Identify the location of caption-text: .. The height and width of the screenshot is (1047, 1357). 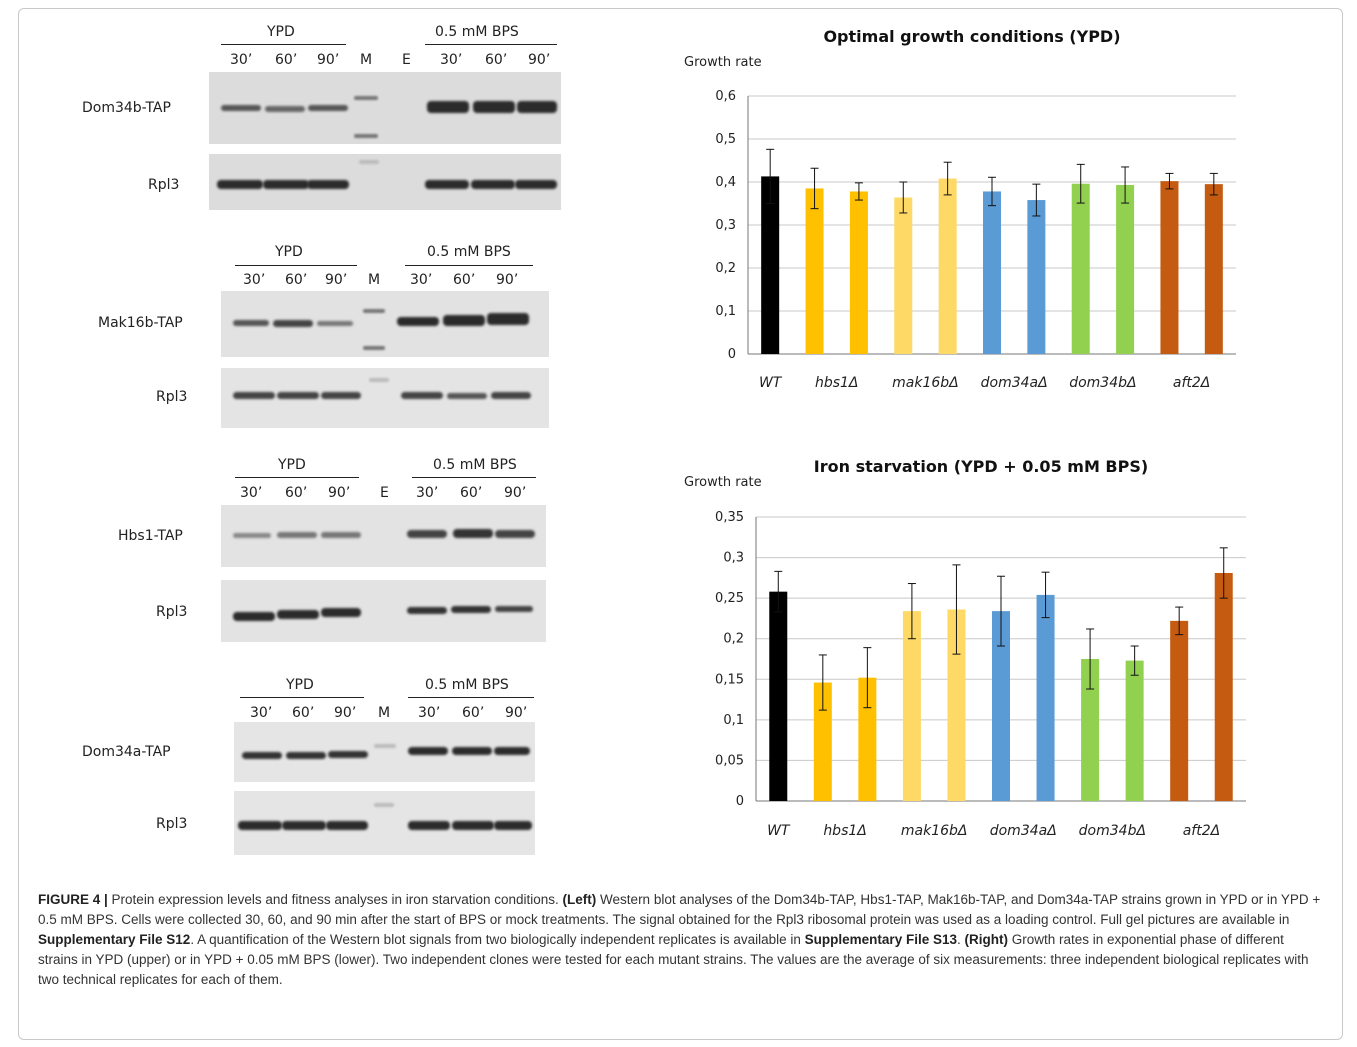
(960, 939).